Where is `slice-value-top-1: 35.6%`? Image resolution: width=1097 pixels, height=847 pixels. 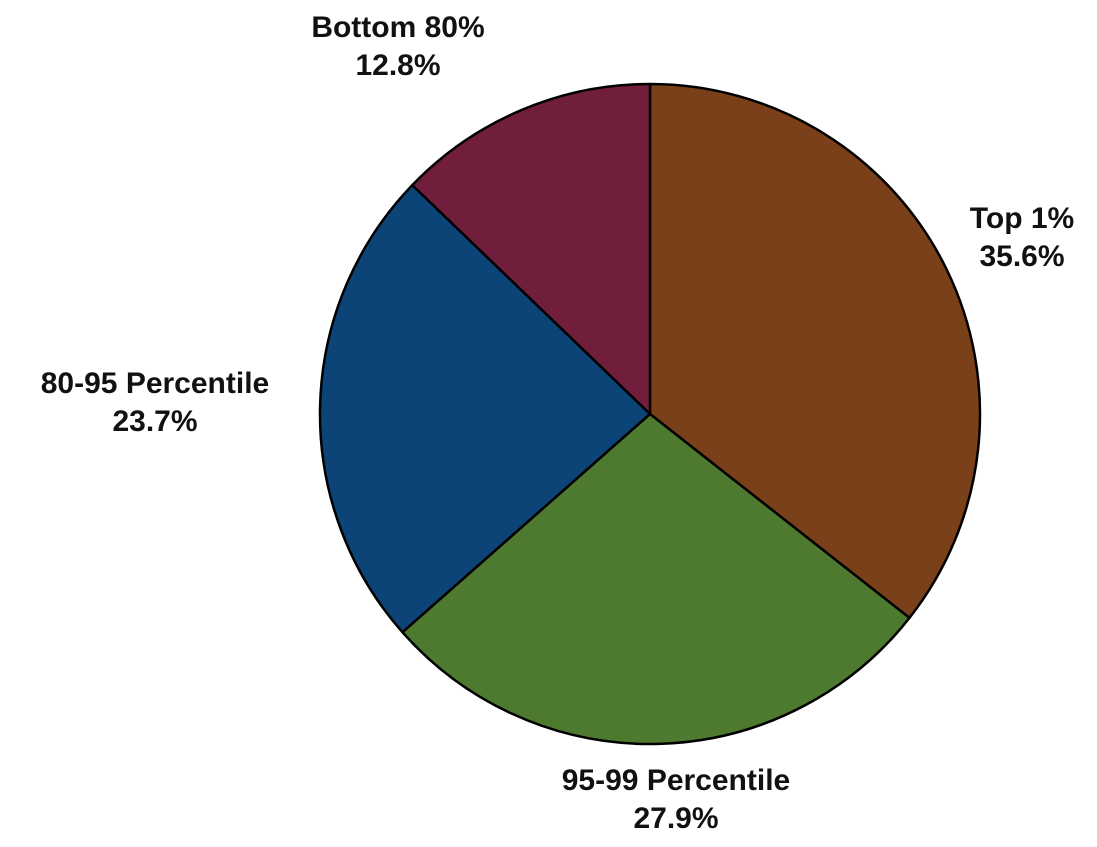
slice-value-top-1: 35.6% is located at coordinates (1021, 256).